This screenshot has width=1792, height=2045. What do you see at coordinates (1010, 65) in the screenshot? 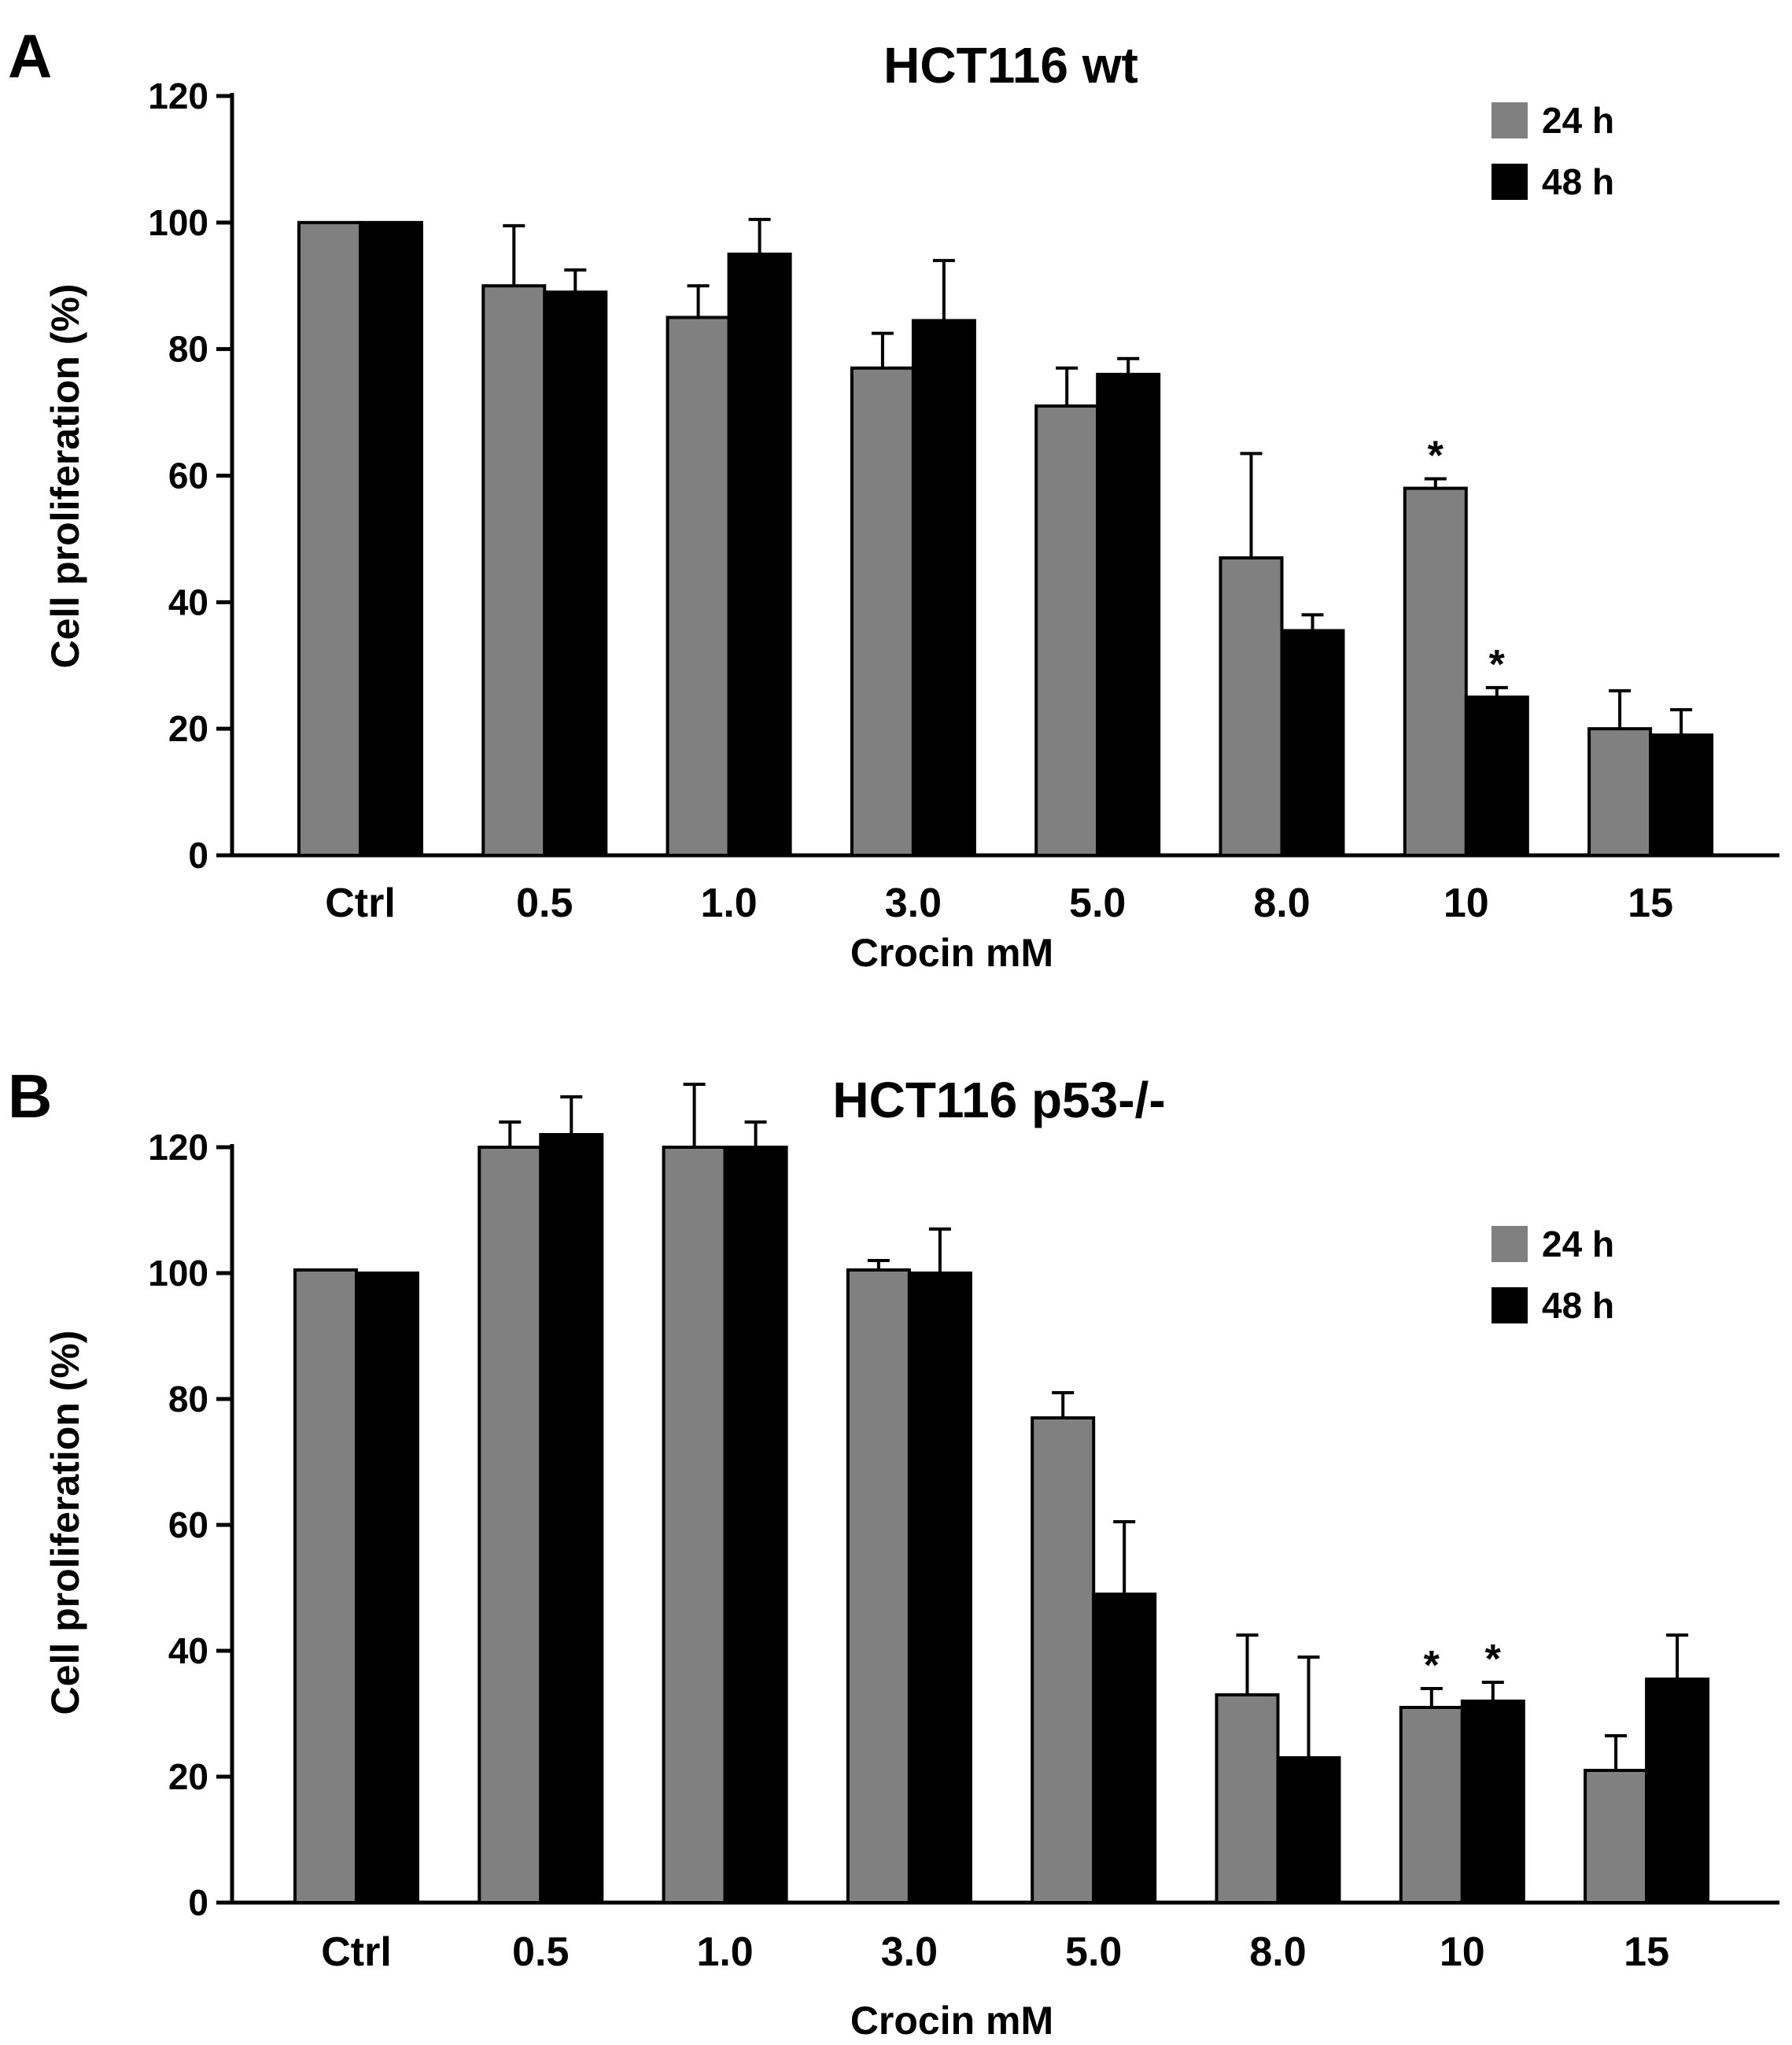
I see `chart-title: HCT116 wt` at bounding box center [1010, 65].